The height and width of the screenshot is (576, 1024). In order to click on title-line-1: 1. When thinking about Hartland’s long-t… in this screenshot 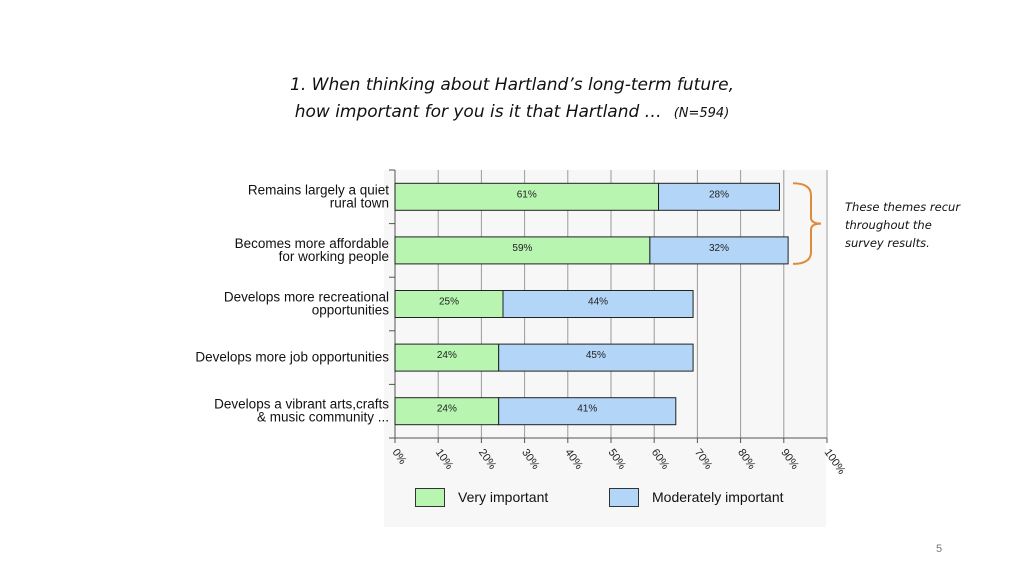, I will do `click(512, 85)`.